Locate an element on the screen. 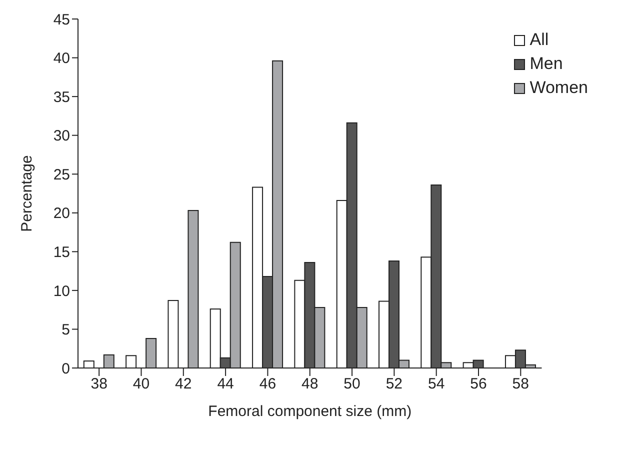 This screenshot has width=637, height=450. y-tick-label: 25 is located at coordinates (61, 175).